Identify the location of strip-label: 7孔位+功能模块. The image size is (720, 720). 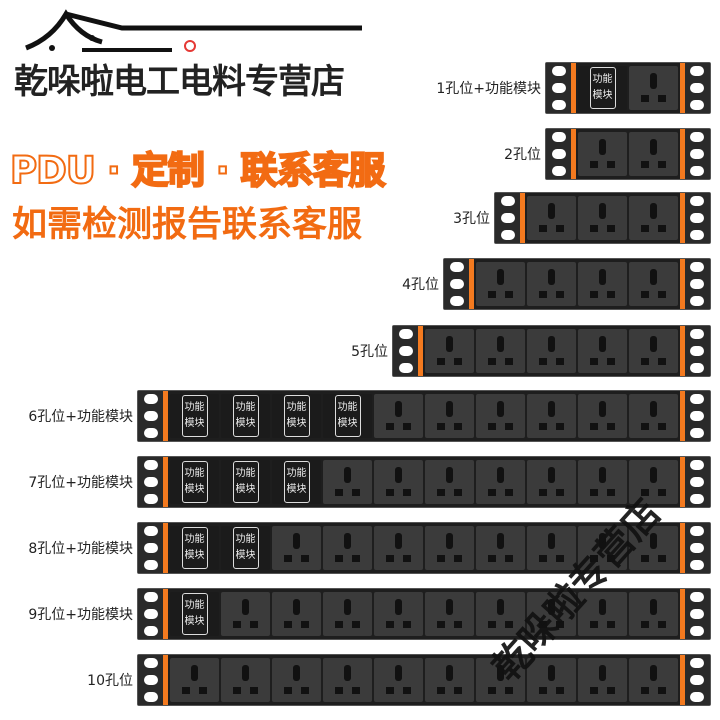
(80, 483).